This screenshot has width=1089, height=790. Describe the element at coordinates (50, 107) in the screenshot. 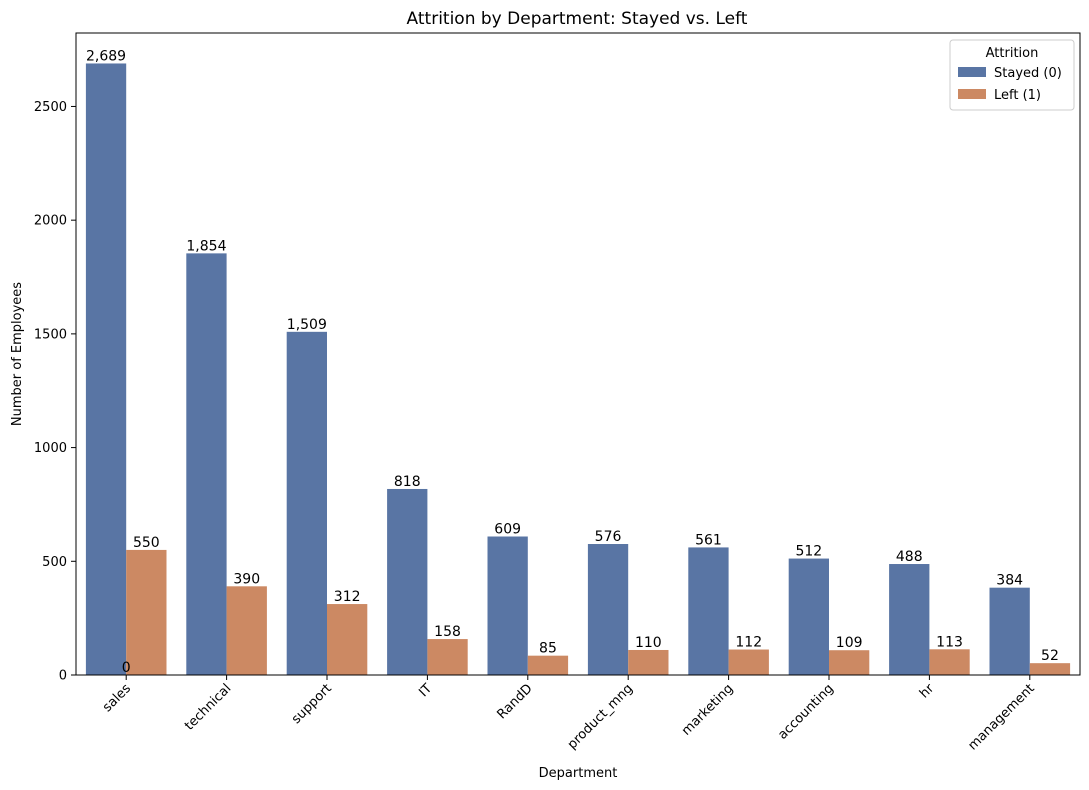

I see `y-tick-label: 2500` at that location.